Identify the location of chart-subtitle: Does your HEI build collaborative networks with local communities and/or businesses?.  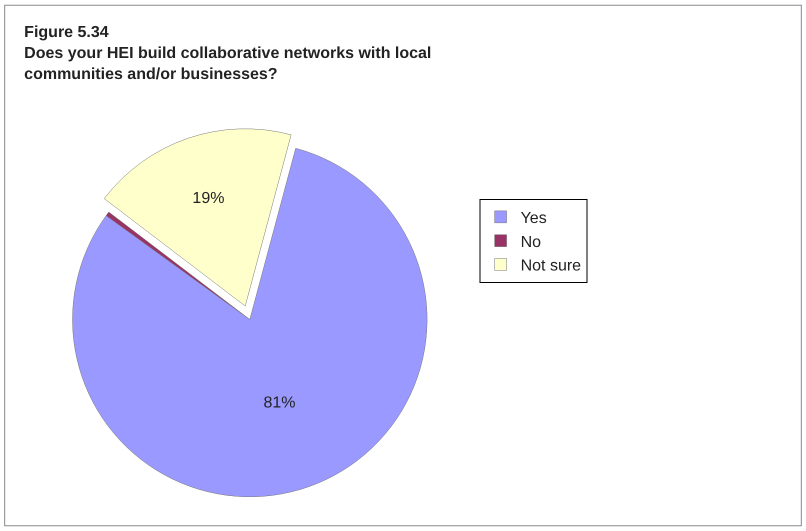
(228, 63).